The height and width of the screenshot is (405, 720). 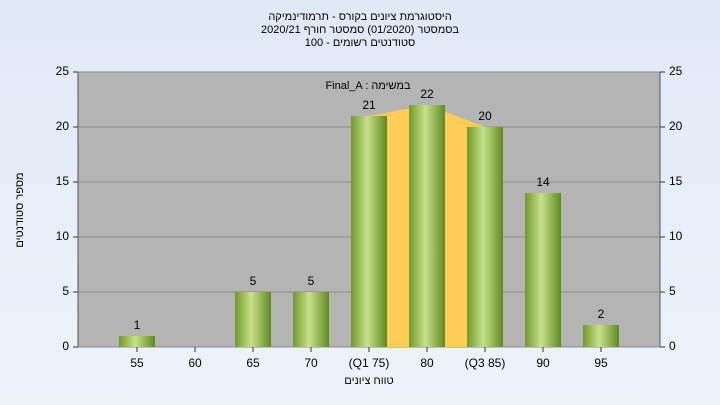 What do you see at coordinates (676, 71) in the screenshot?
I see `y2-tick-label: 25` at bounding box center [676, 71].